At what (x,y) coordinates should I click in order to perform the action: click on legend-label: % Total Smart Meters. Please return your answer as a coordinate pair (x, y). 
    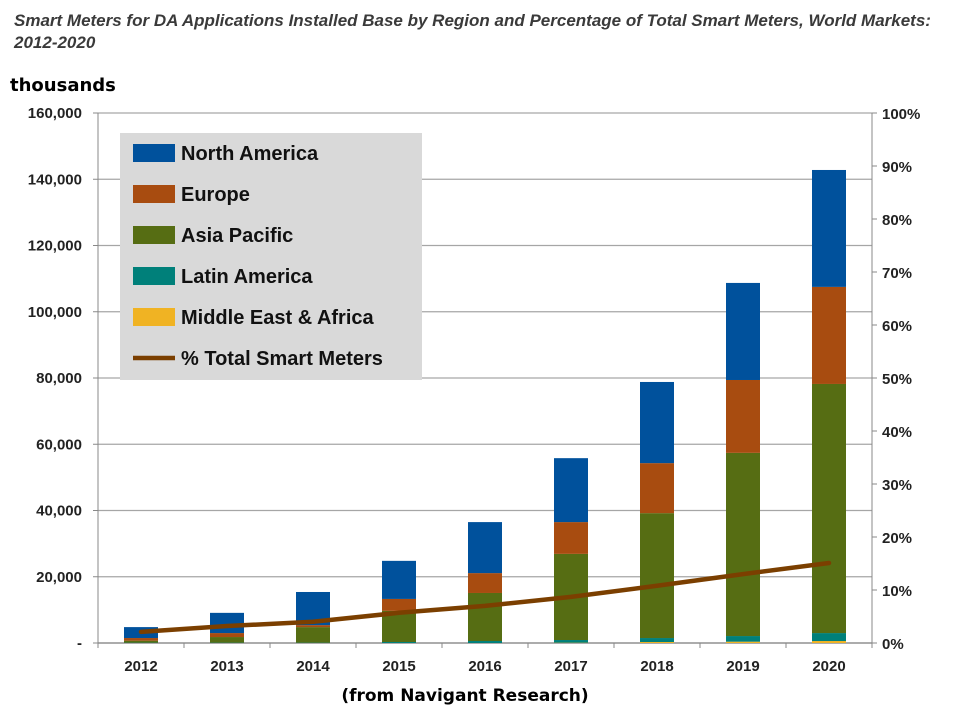
    Looking at the image, I should click on (282, 359).